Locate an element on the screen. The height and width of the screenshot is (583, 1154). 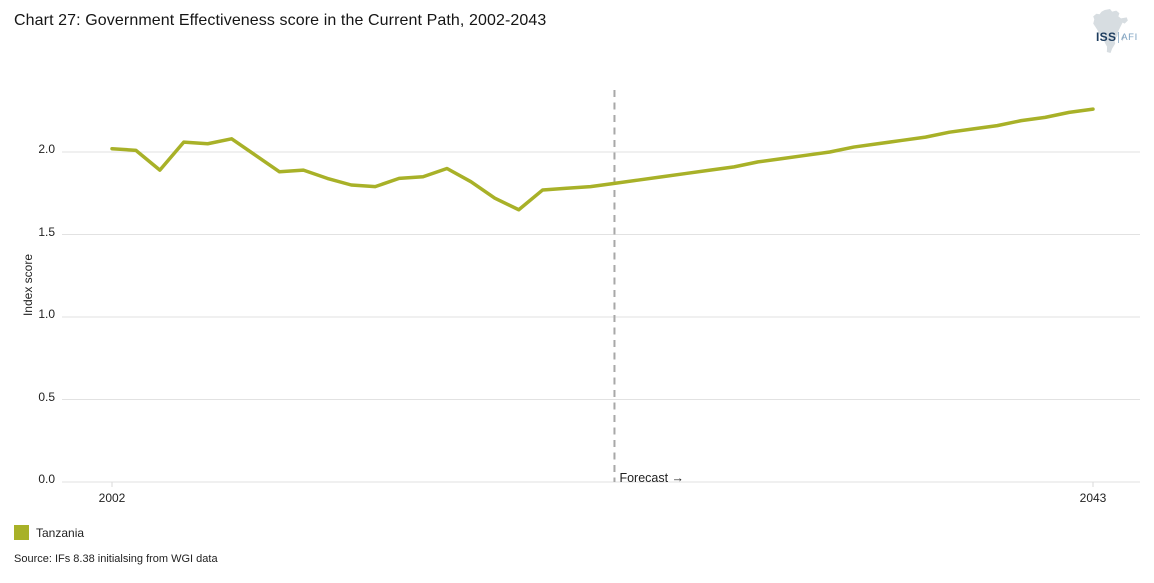
logo-wordmark: ISS AFI is located at coordinates (1117, 37).